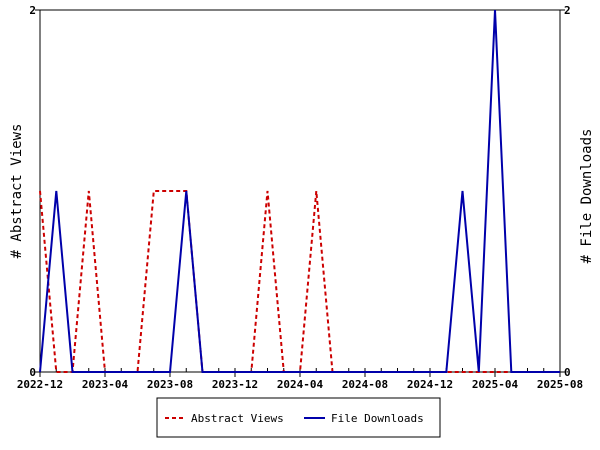 The image size is (600, 450). I want to click on y-right-tick-label: 2, so click(567, 10).